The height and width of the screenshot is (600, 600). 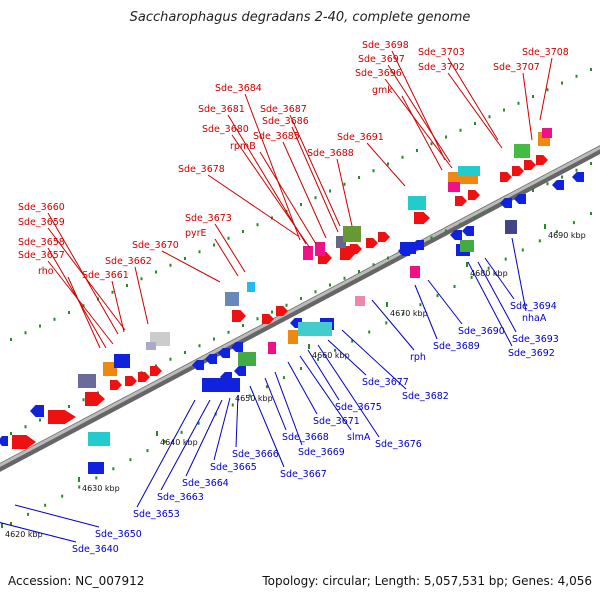 I want to click on gene-label-forward: Sde_3680, so click(x=225, y=129).